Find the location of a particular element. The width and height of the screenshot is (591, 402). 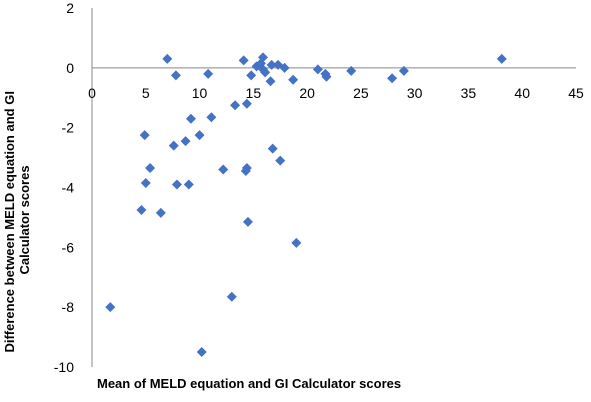

x-tick-label: 45 is located at coordinates (576, 93).